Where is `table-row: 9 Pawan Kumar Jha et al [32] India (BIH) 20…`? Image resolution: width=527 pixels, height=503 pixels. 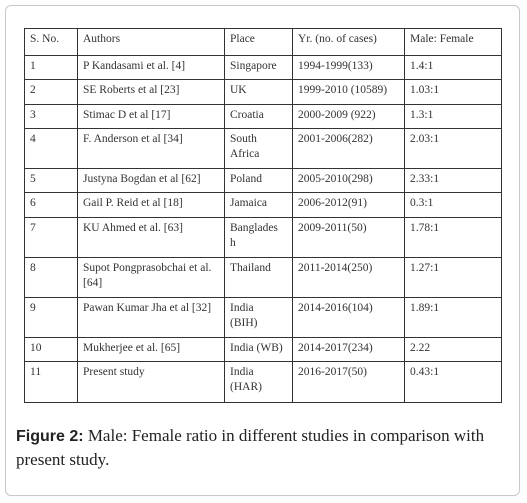 table-row: 9 Pawan Kumar Jha et al [32] India (BIH) 20… is located at coordinates (263, 317).